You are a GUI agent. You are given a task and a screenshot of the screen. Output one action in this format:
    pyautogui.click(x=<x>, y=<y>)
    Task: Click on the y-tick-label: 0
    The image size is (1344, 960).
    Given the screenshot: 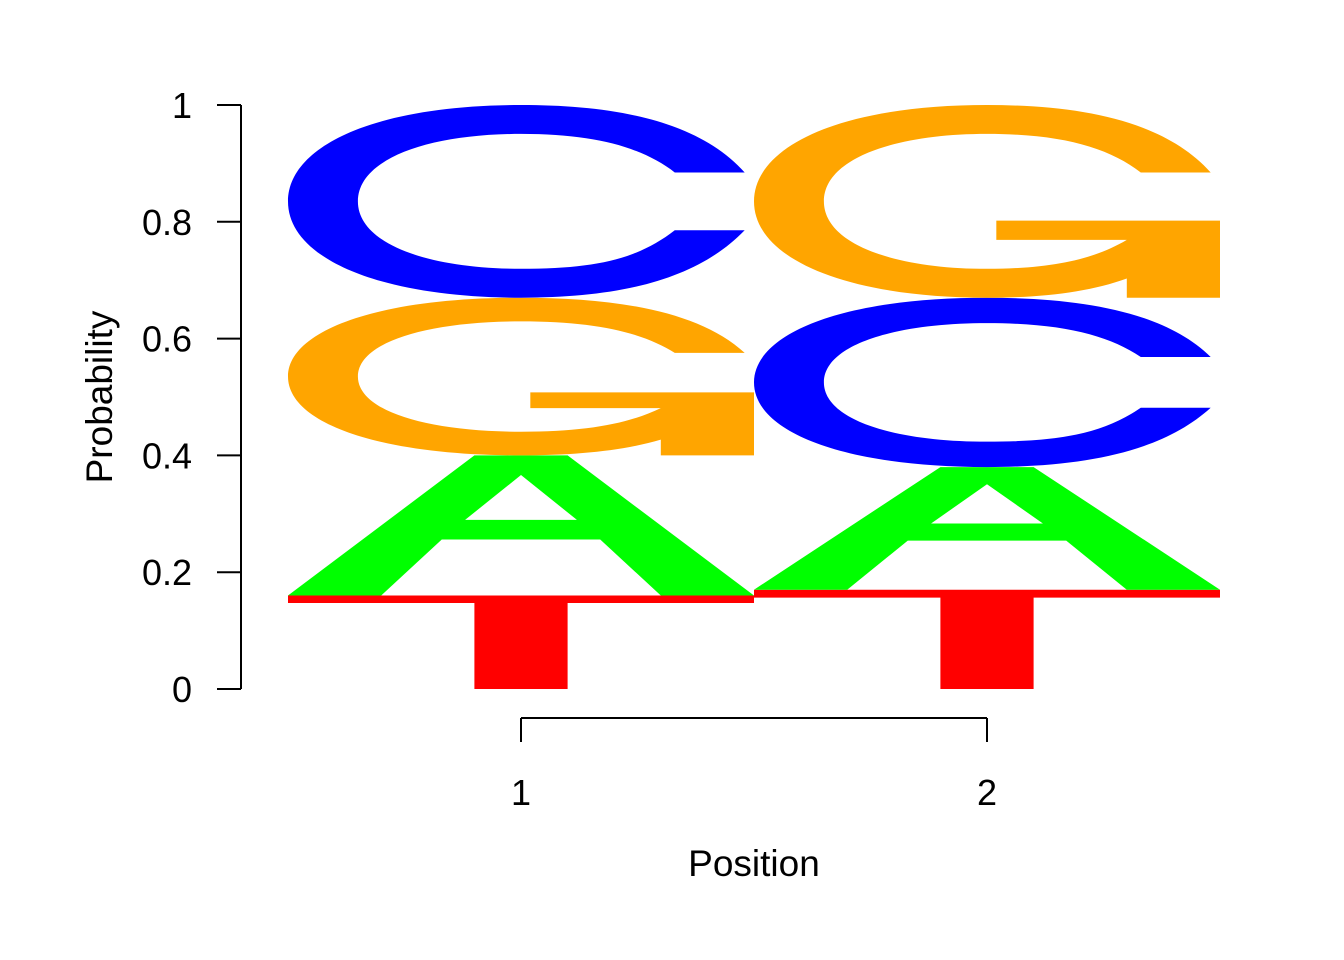 What is the action you would take?
    pyautogui.click(x=182, y=689)
    